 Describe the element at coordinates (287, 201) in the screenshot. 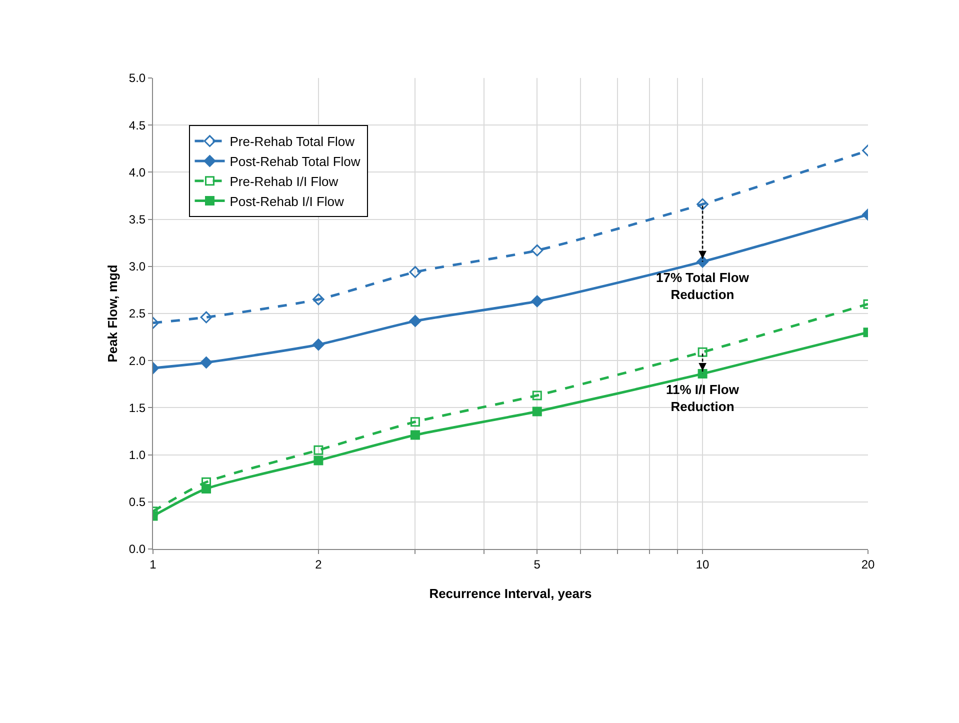

I see `legend-label: Post-Rehab I/I Flow` at that location.